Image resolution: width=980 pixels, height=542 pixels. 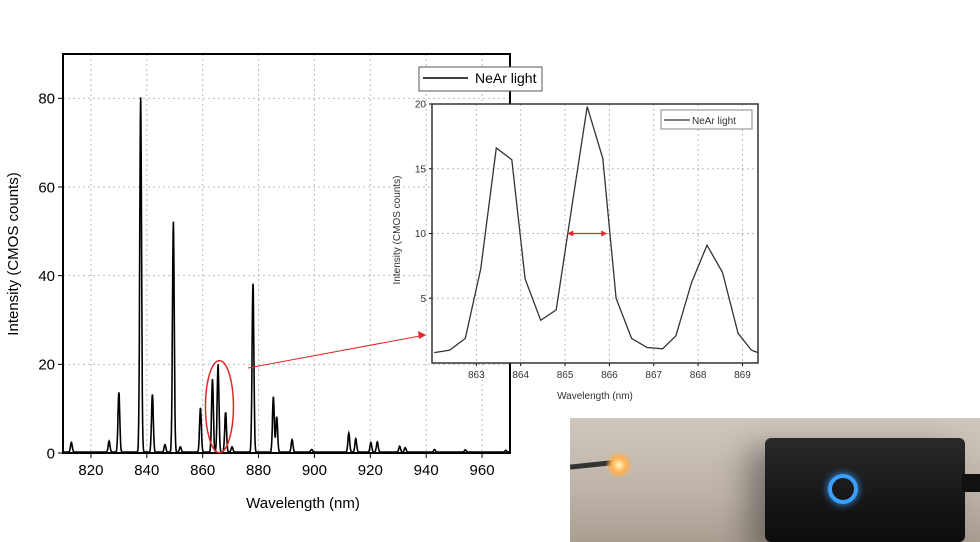 What do you see at coordinates (421, 234) in the screenshot?
I see `y-tick-label: 10` at bounding box center [421, 234].